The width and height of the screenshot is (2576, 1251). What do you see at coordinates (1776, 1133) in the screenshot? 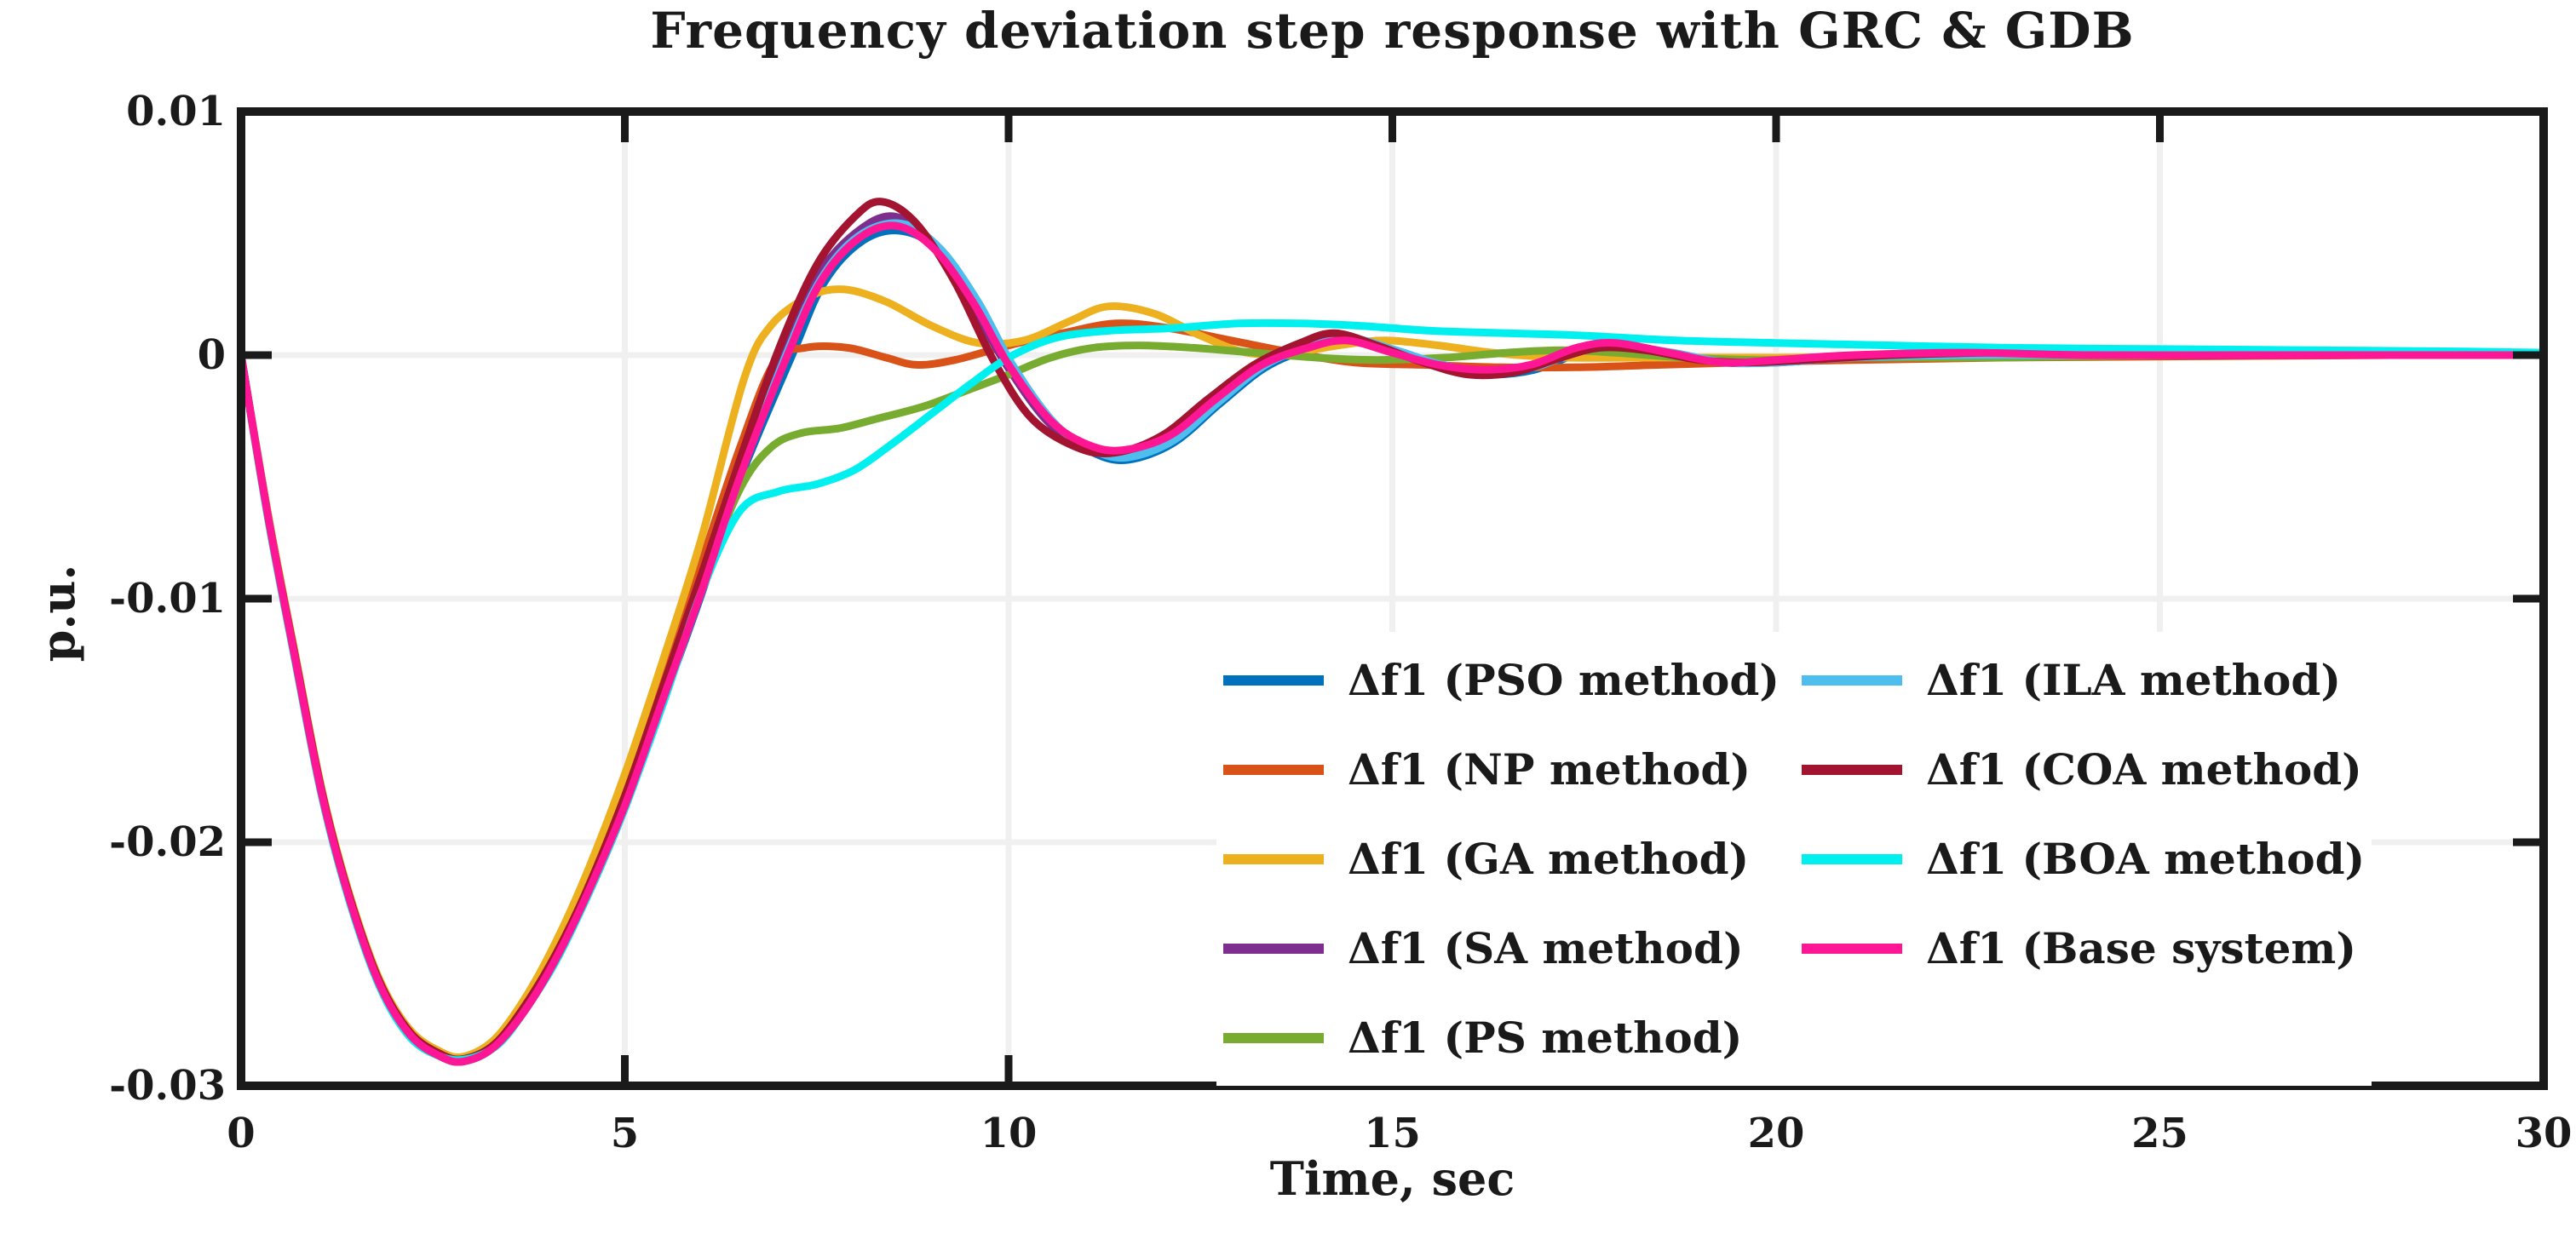
I see `x-tick-label-20: 20` at bounding box center [1776, 1133].